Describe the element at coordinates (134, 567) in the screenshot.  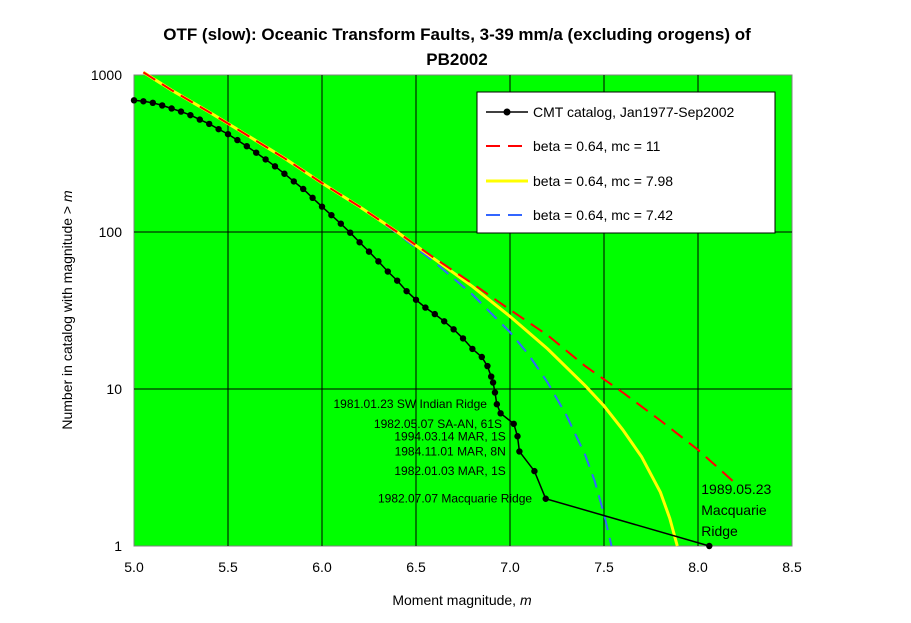
I see `x-tick-label: 5.0` at that location.